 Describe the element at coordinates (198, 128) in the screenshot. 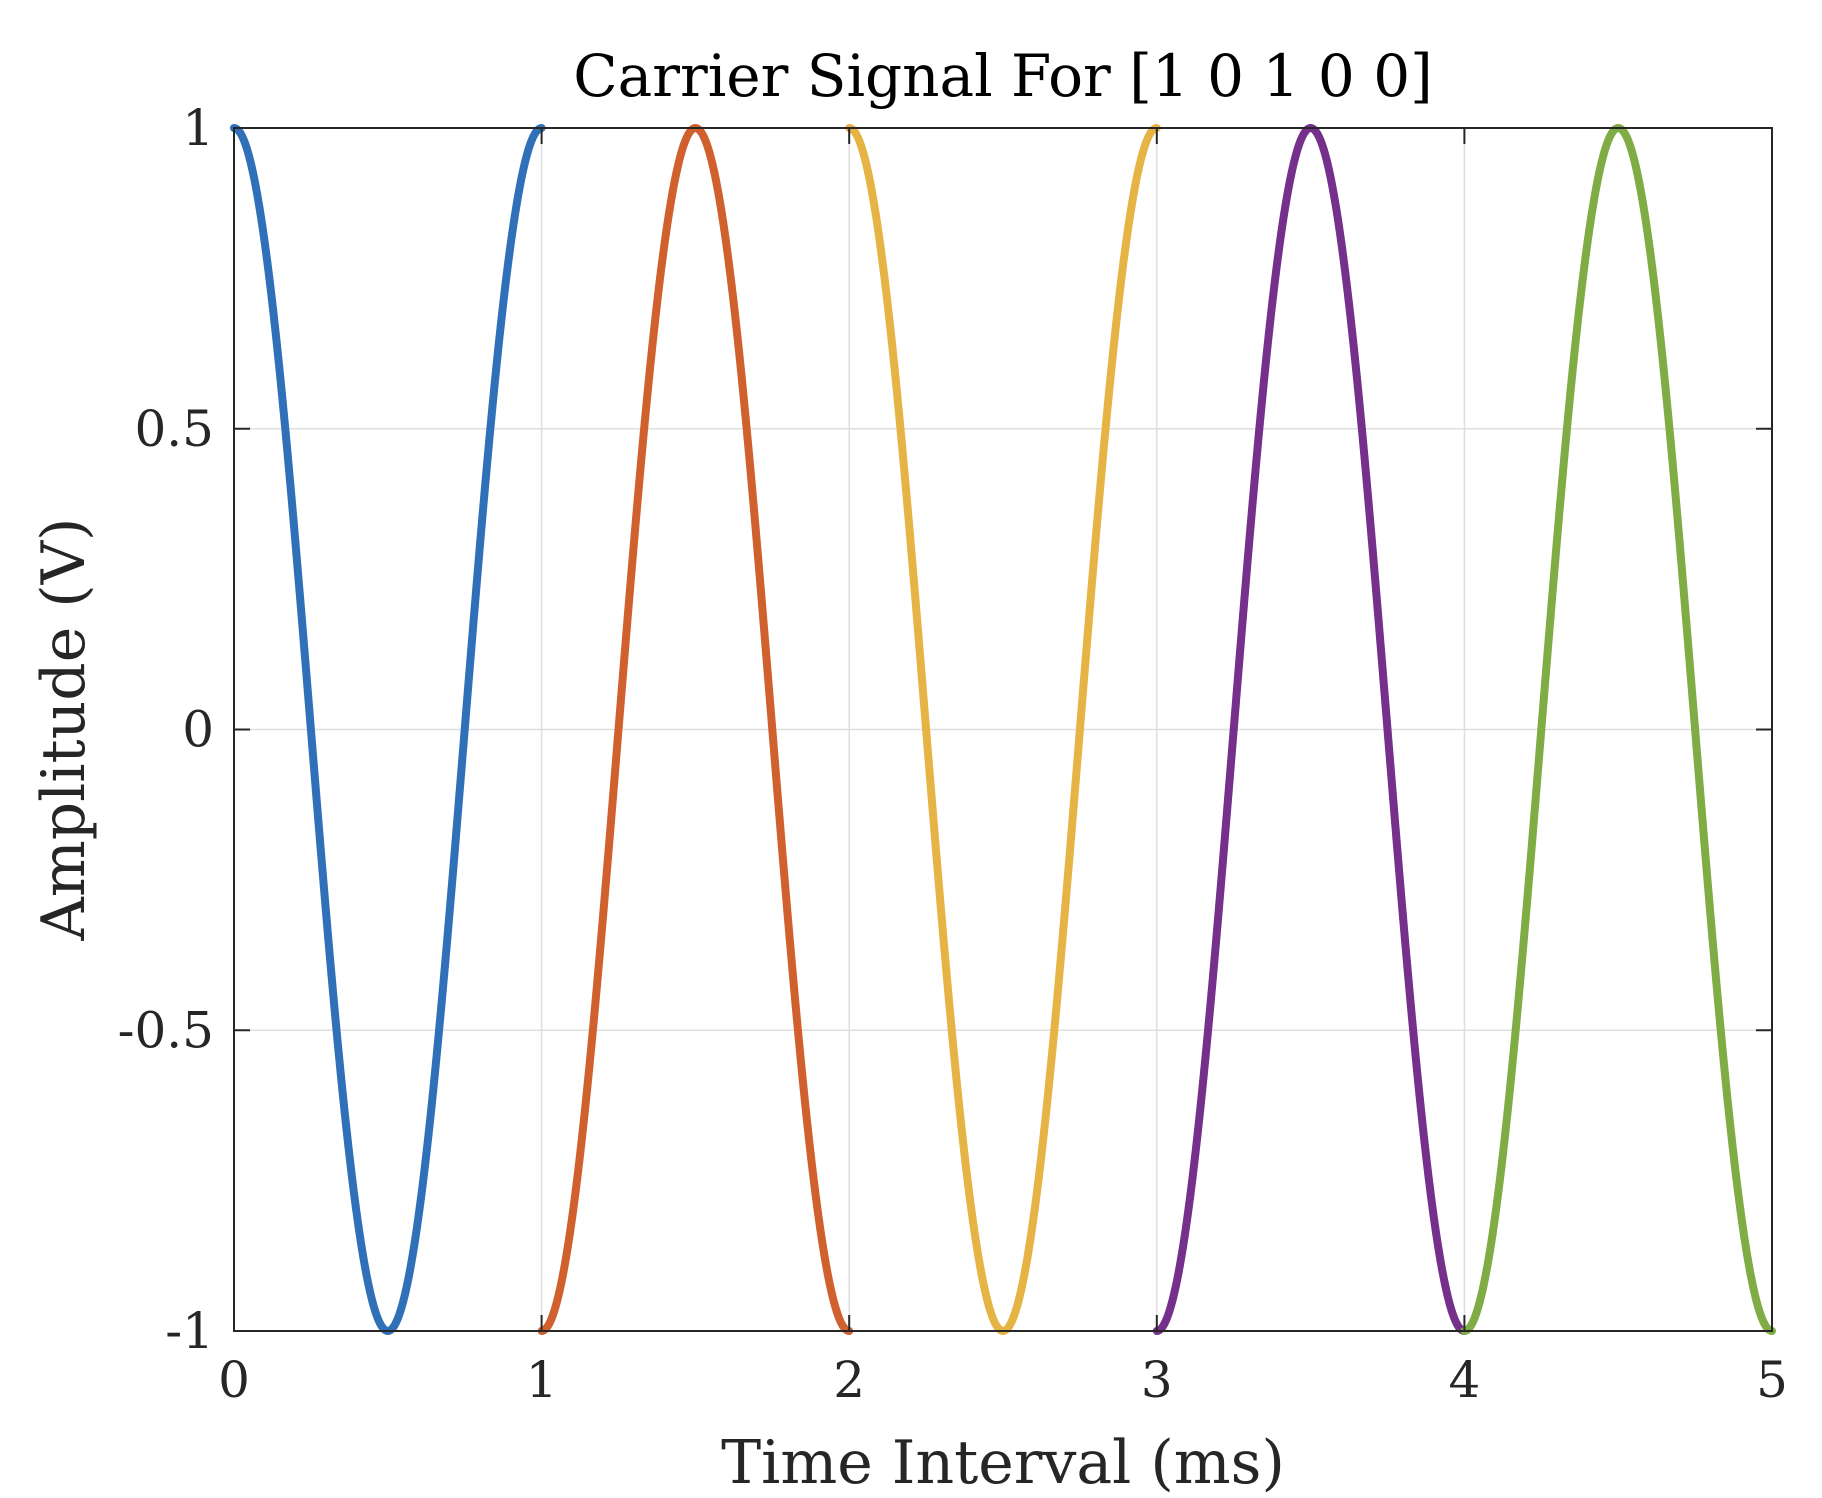

I see `y-tick-label: 1` at that location.